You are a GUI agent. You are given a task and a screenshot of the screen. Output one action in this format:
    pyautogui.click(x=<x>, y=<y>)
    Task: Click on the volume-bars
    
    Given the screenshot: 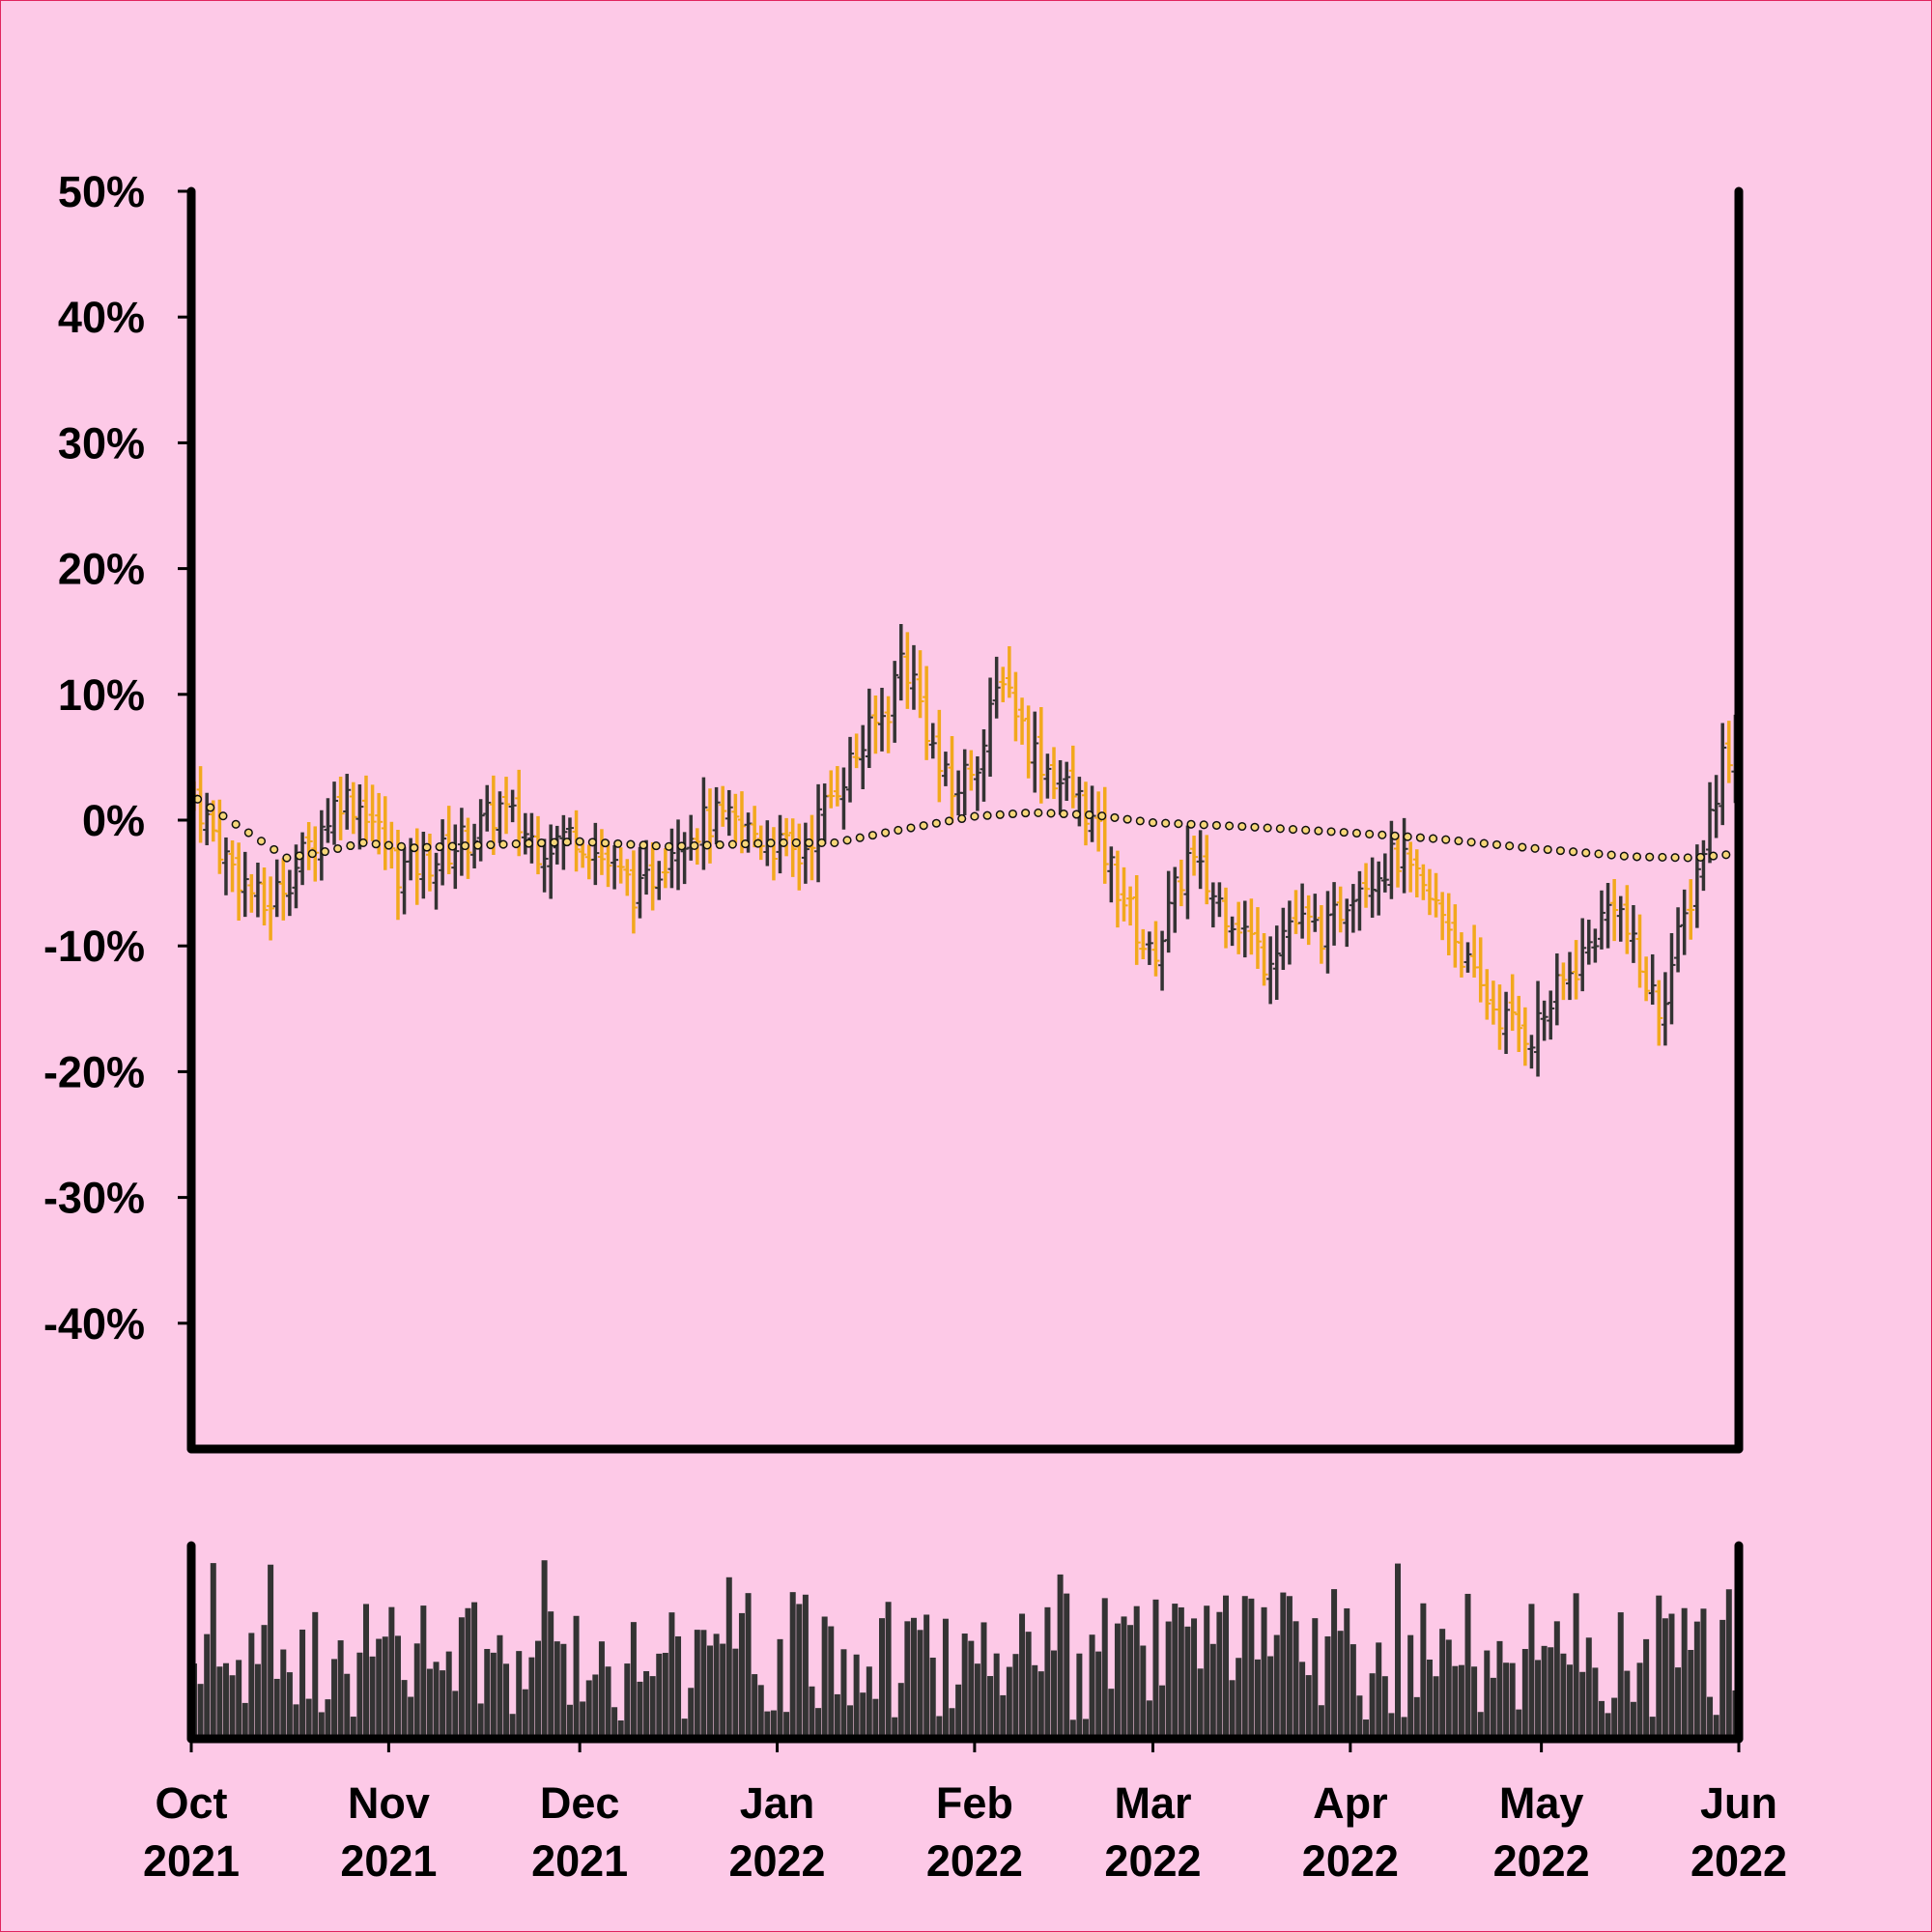 What is the action you would take?
    pyautogui.click(x=965, y=1649)
    